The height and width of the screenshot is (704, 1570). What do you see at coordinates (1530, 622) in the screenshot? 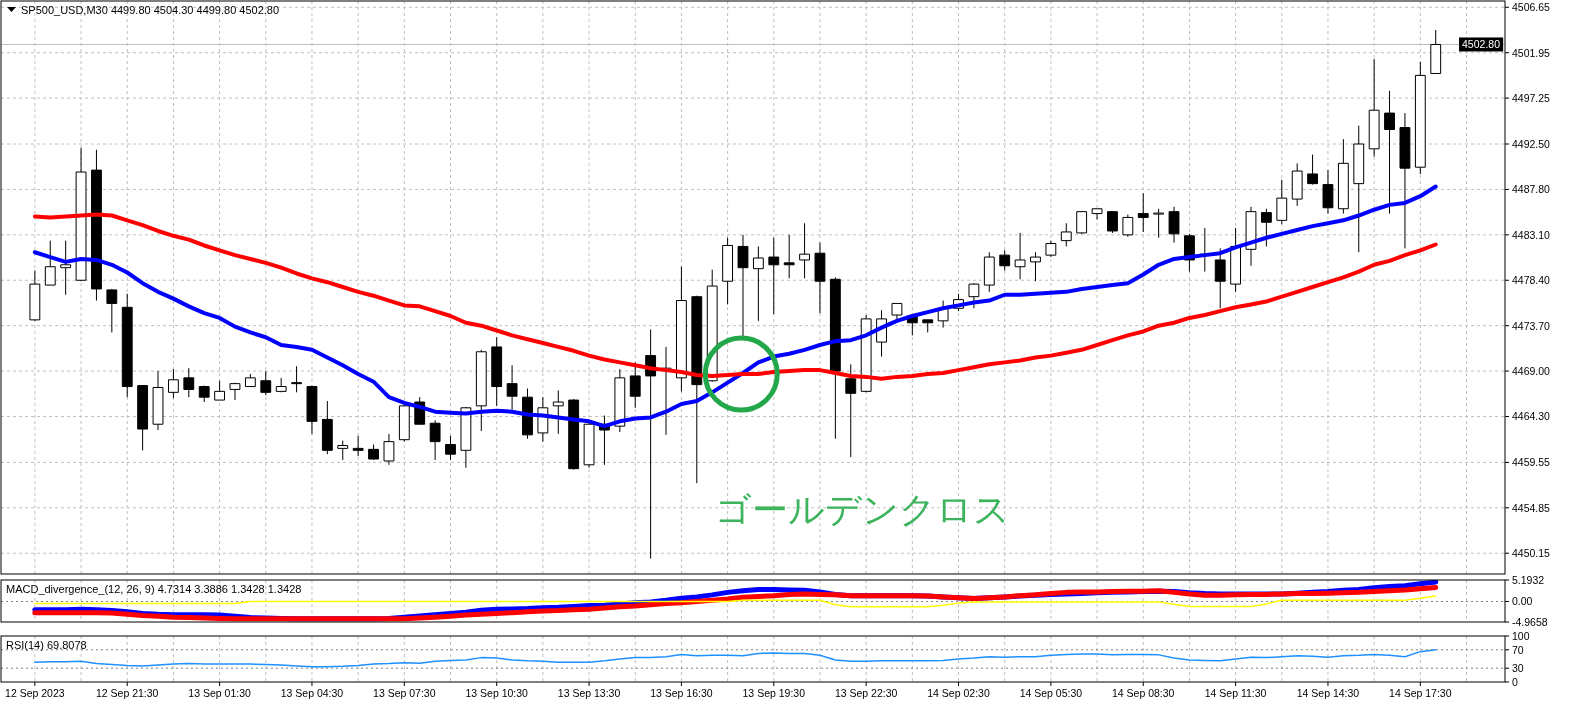
I see `y-tick-label: -4.9658` at bounding box center [1530, 622].